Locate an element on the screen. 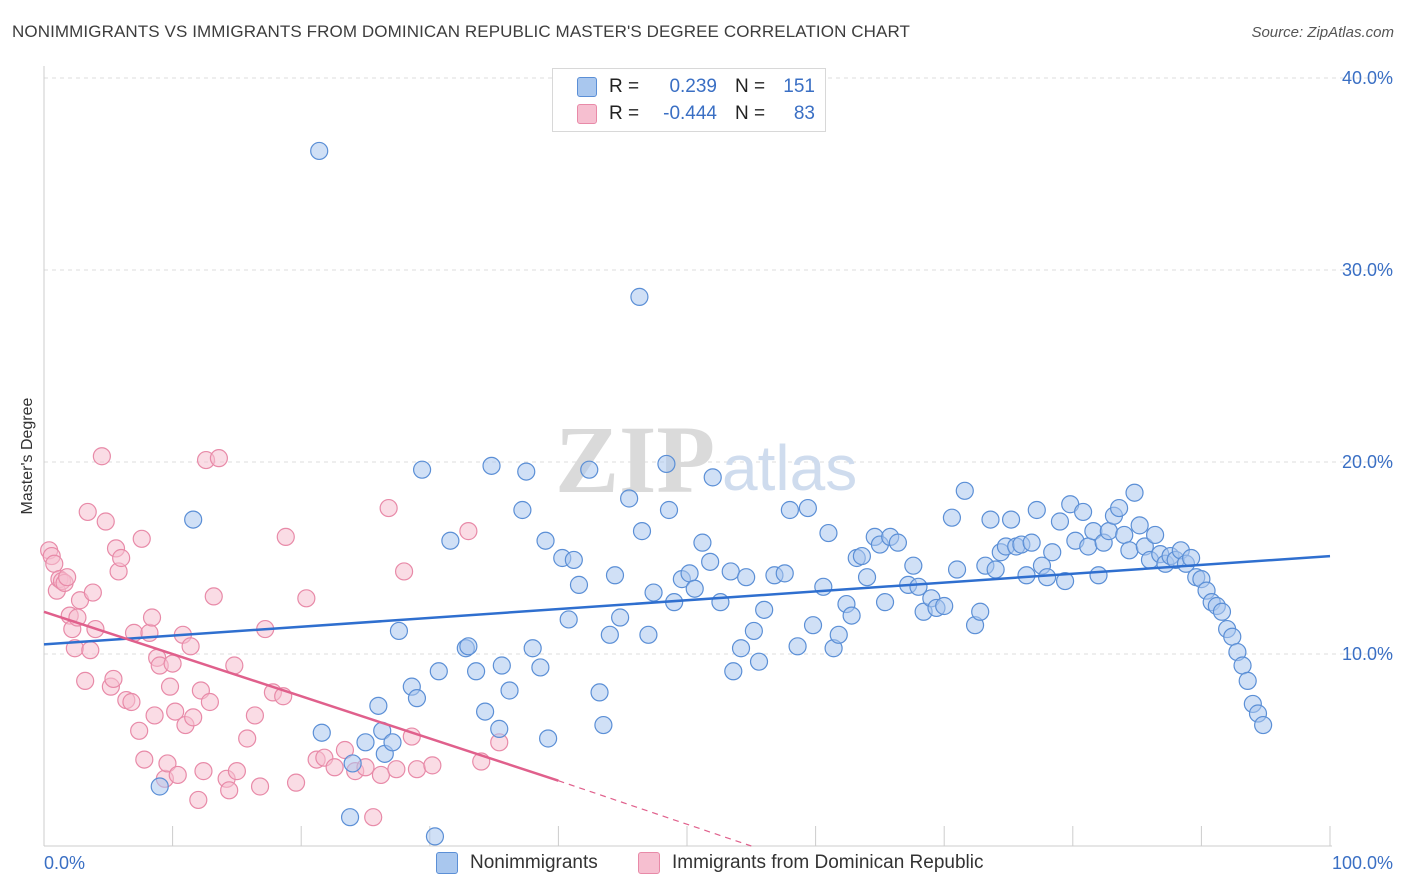 Image resolution: width=1406 pixels, height=892 pixels. legend-item-immigrants: Immigrants from Dominican Republic is located at coordinates (811, 863).